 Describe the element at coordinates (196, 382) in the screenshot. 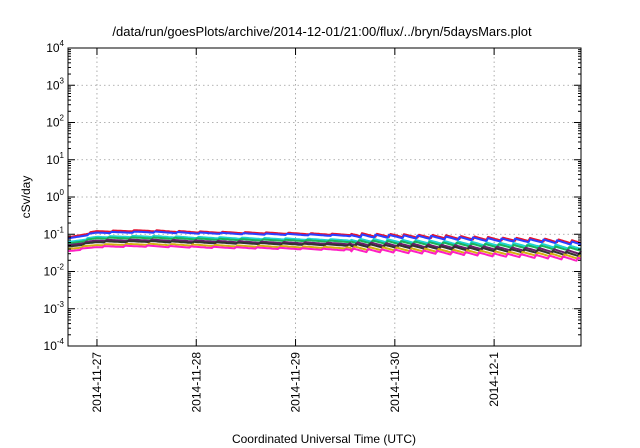

I see `x-tick-label: 2014-11-28` at that location.